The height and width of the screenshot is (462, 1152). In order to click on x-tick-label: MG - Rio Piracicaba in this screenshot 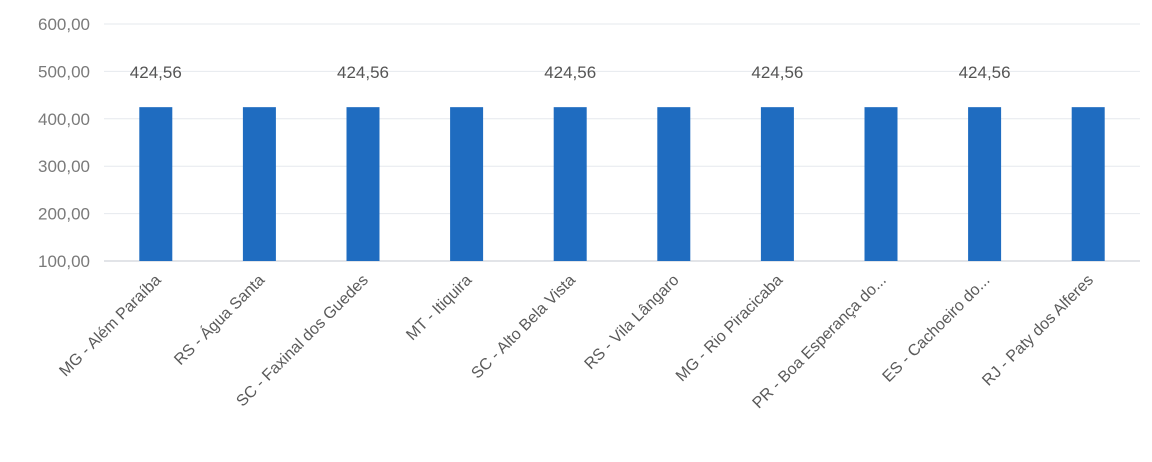, I will do `click(729, 328)`.